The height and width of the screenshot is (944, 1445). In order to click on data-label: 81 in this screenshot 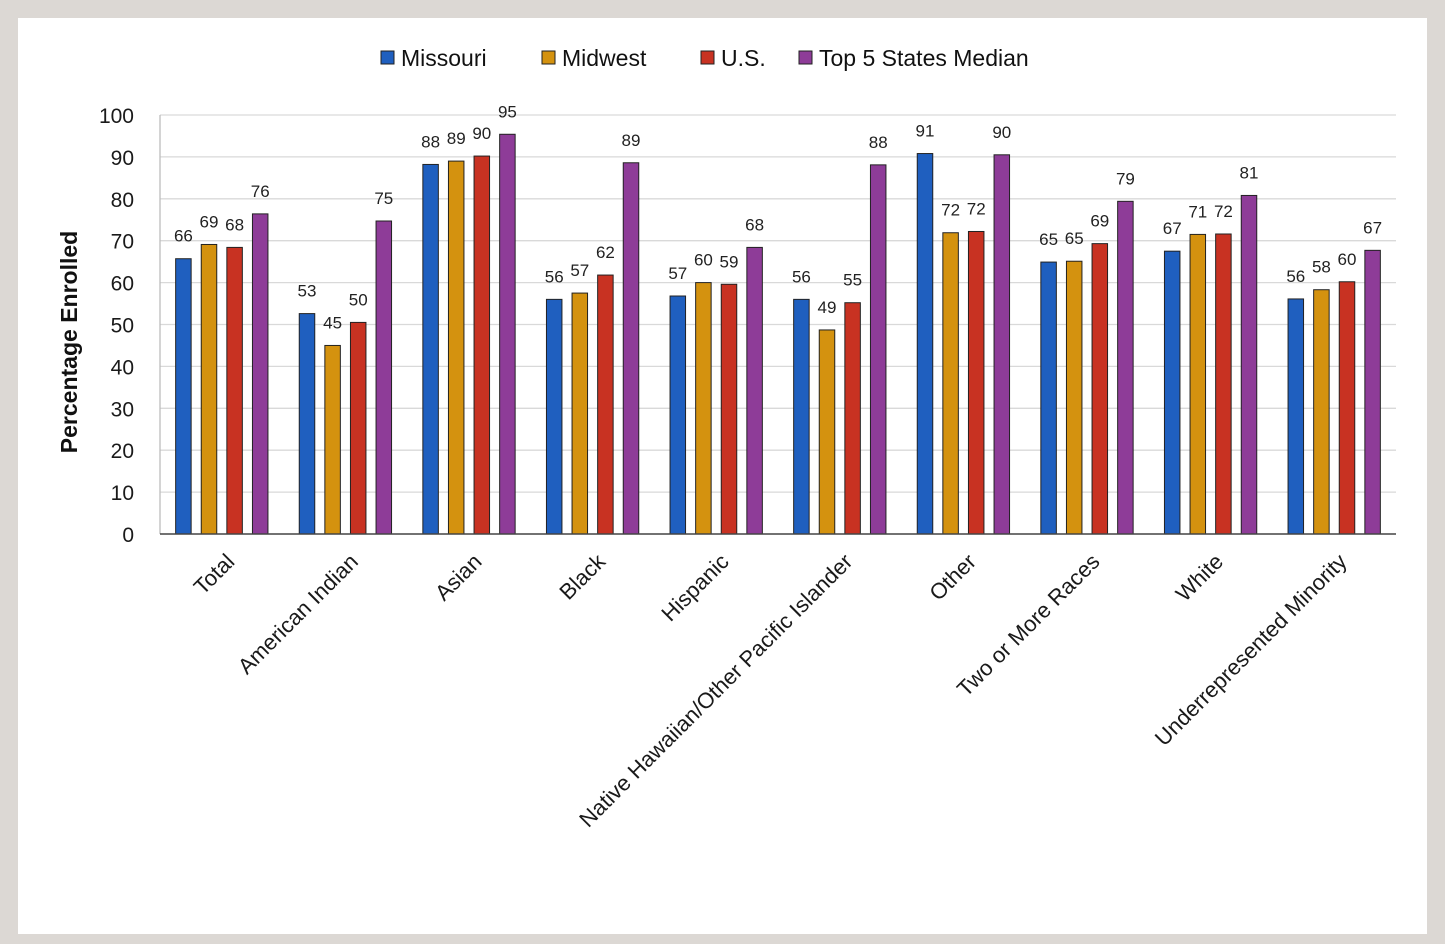, I will do `click(1249, 172)`.